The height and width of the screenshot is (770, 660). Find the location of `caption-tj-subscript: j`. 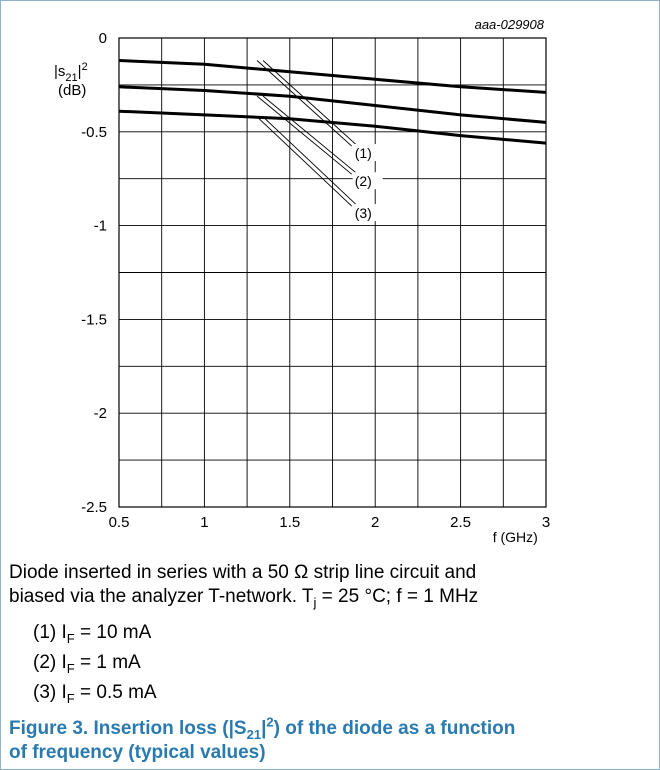

caption-tj-subscript: j is located at coordinates (315, 602).